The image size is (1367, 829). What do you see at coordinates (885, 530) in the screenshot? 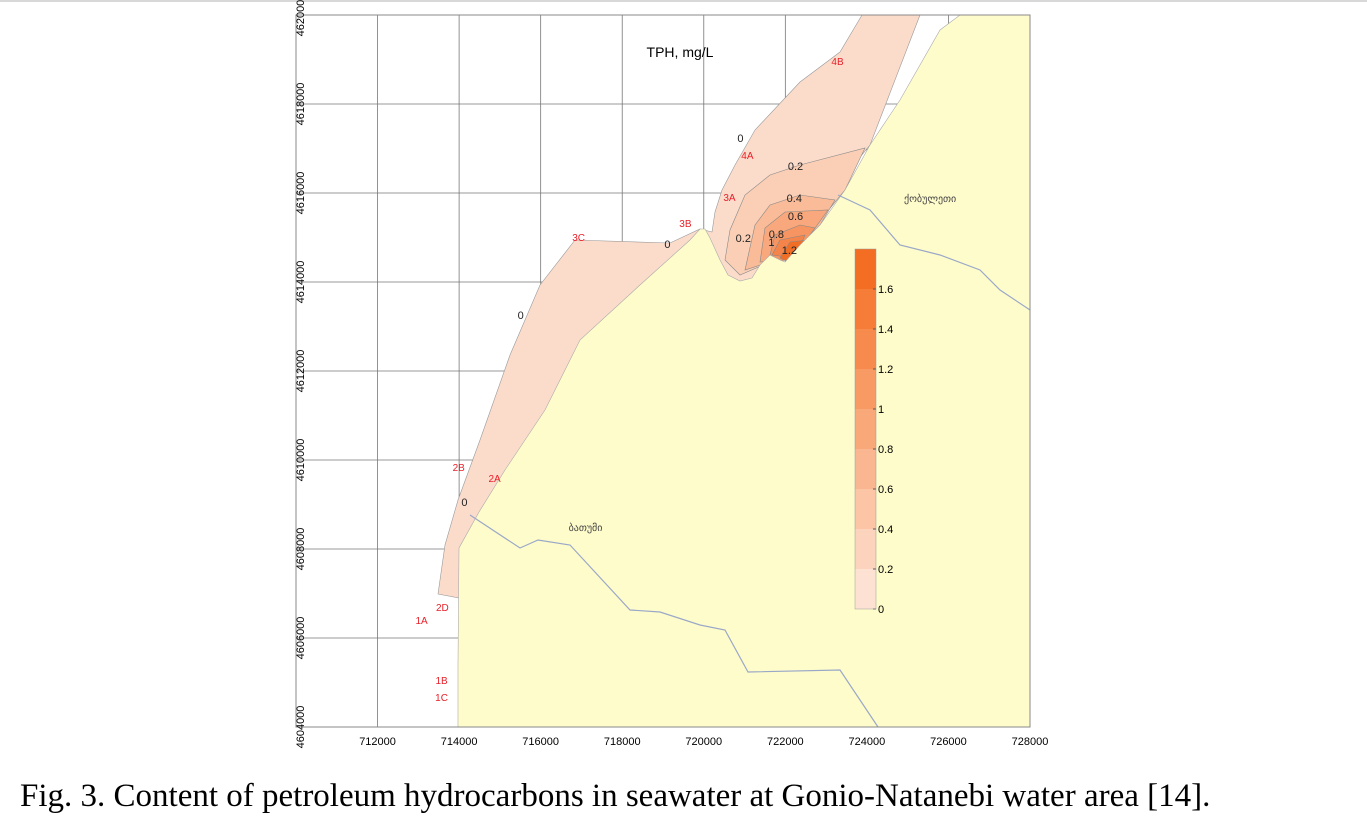
I see `colorbar-tick-label: 0.4` at bounding box center [885, 530].